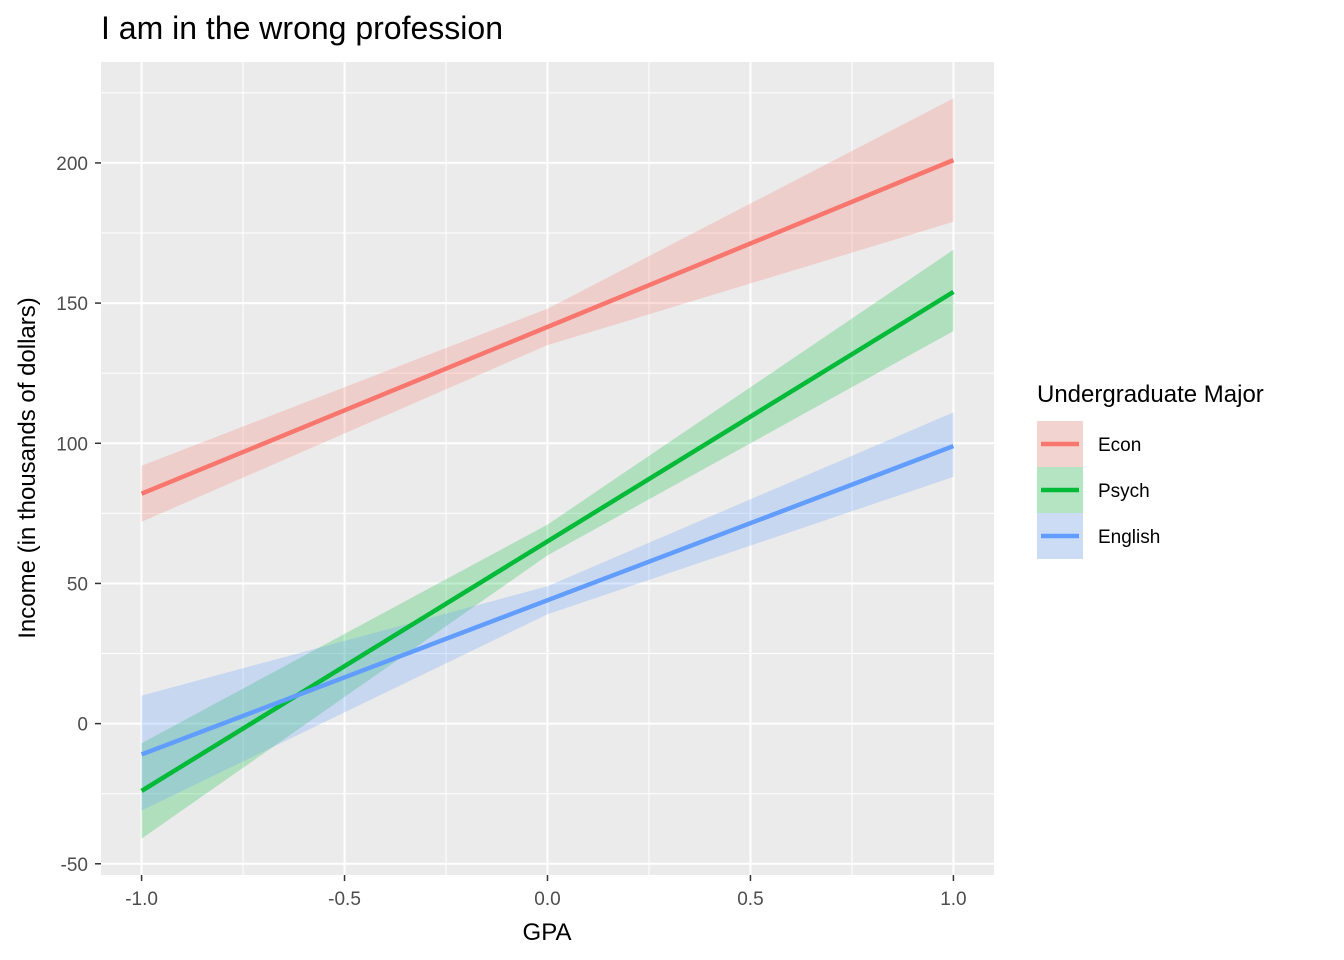 The height and width of the screenshot is (960, 1344). I want to click on legend-key-psych: Psych, so click(1093, 490).